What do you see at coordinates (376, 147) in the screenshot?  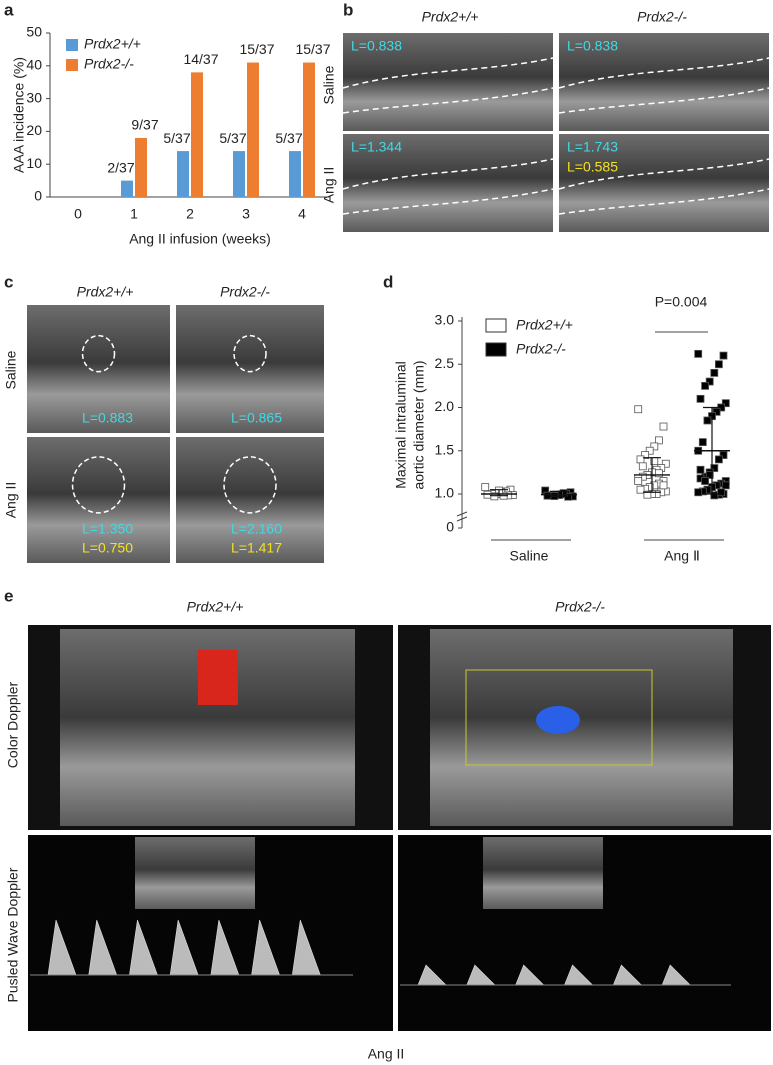 I see `measurement-label: L=1.344` at bounding box center [376, 147].